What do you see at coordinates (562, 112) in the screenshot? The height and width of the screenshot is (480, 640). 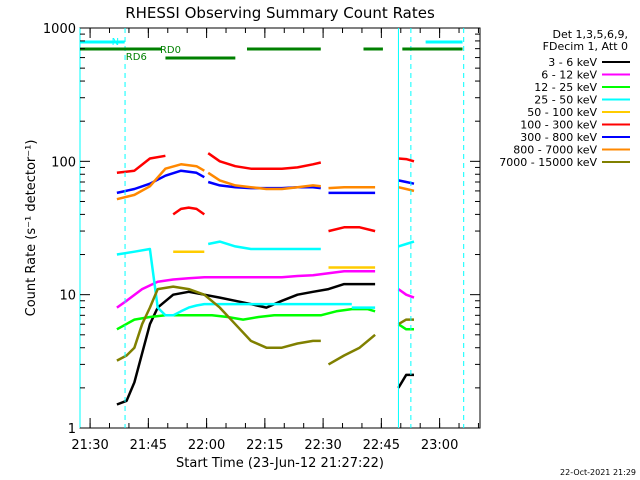 I see `legend-label-4: 50 - 100 keV` at bounding box center [562, 112].